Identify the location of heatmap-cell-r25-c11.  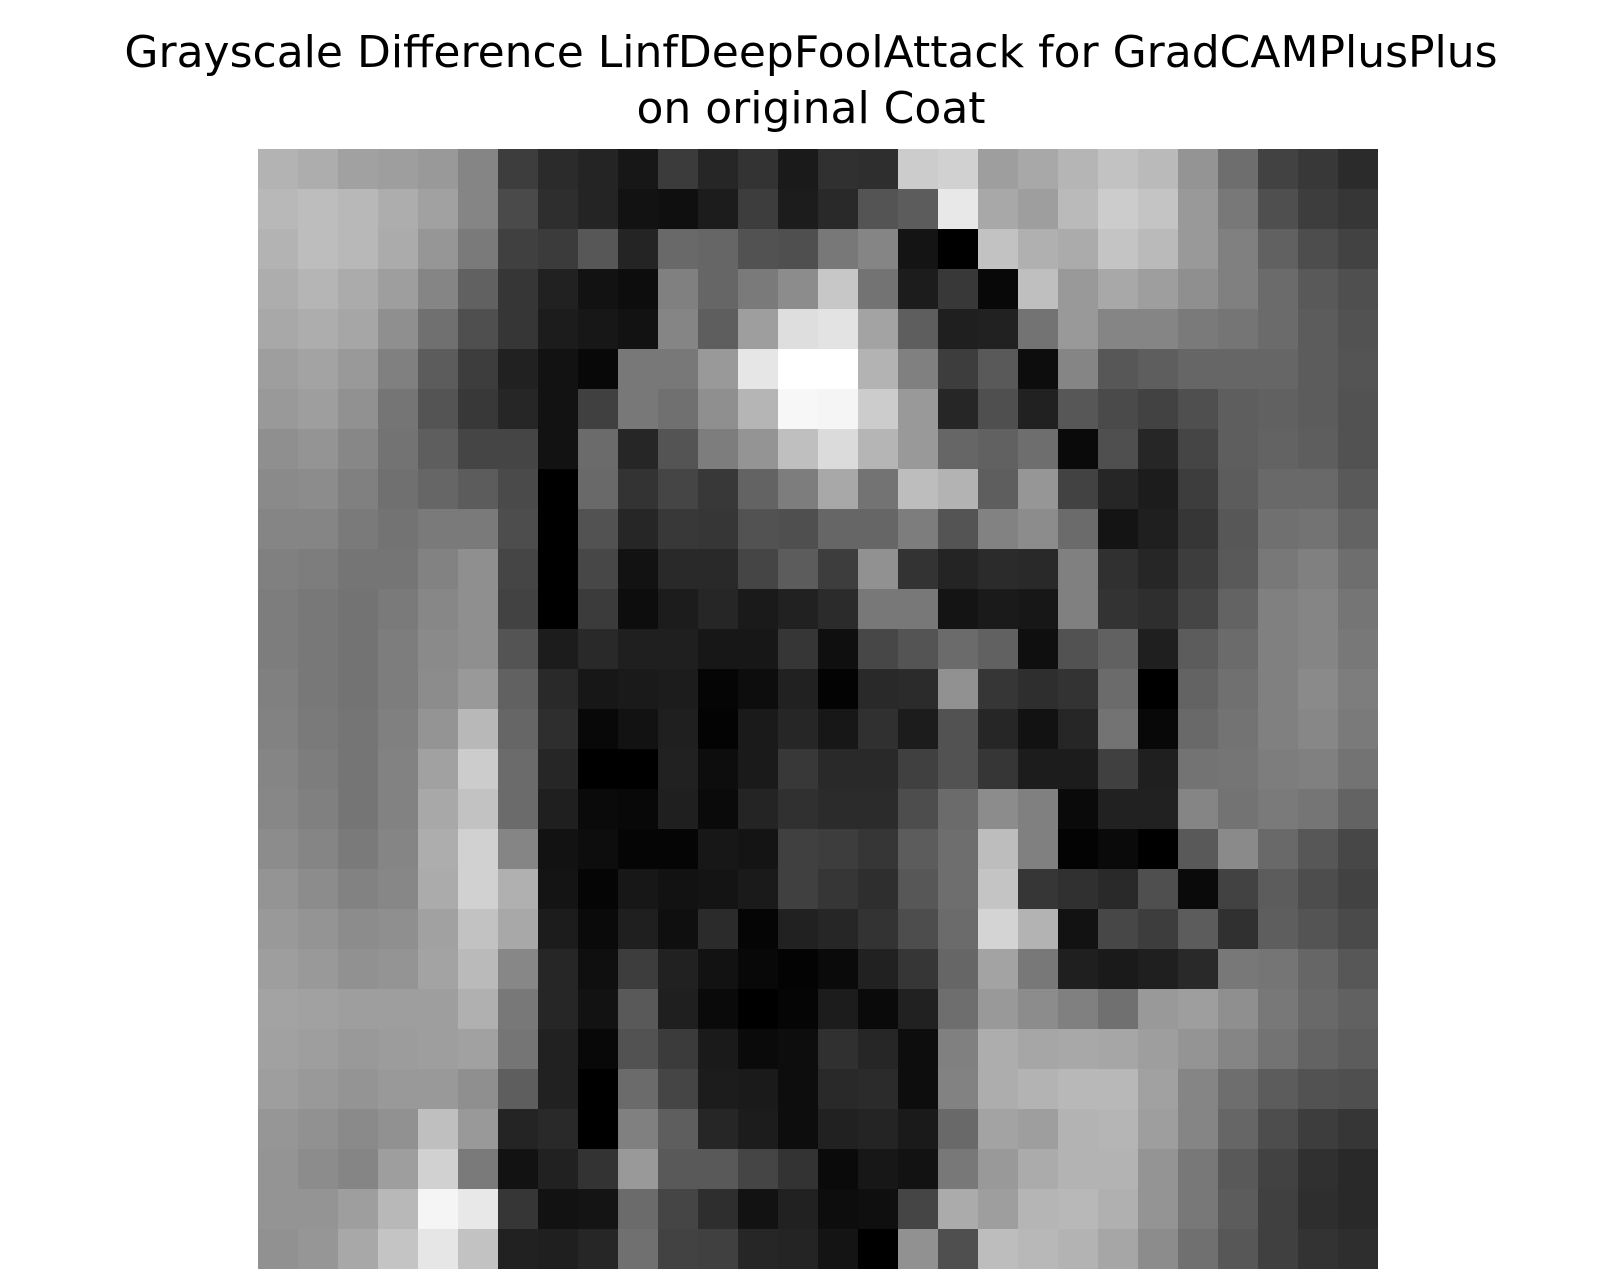
(718, 1169).